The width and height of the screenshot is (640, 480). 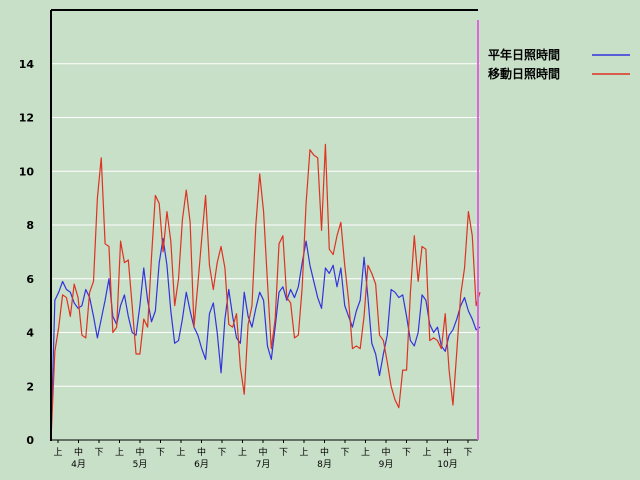 I want to click on y-tick-label: 12, so click(x=26, y=118).